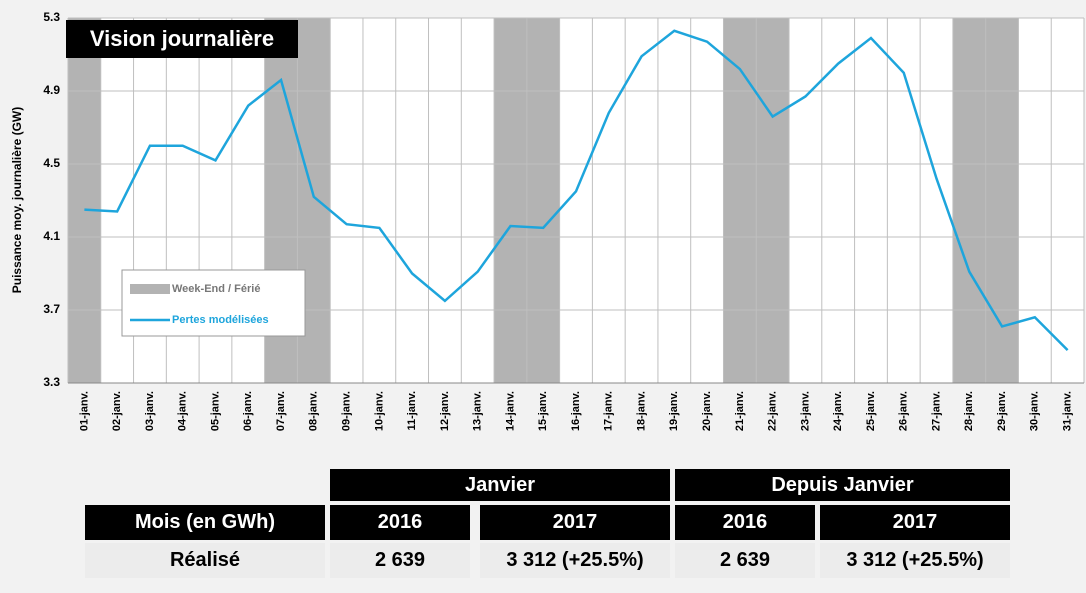  Describe the element at coordinates (216, 289) in the screenshot. I see `legend-label: Week-End / Férié` at that location.